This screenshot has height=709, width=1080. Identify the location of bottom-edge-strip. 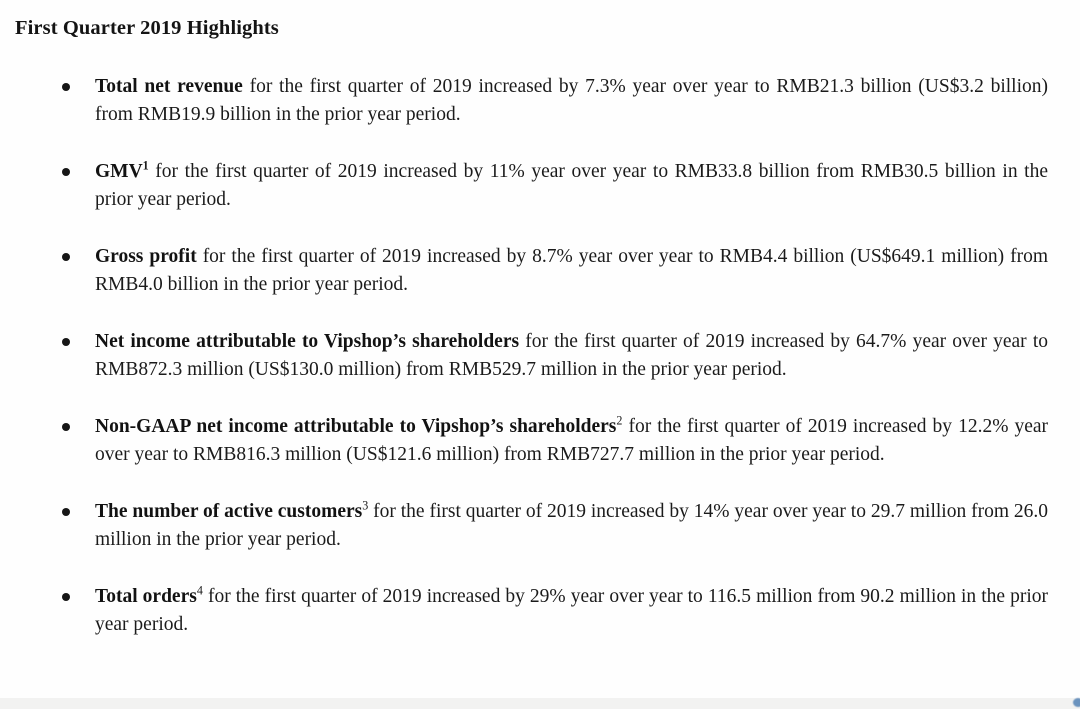
(540, 703).